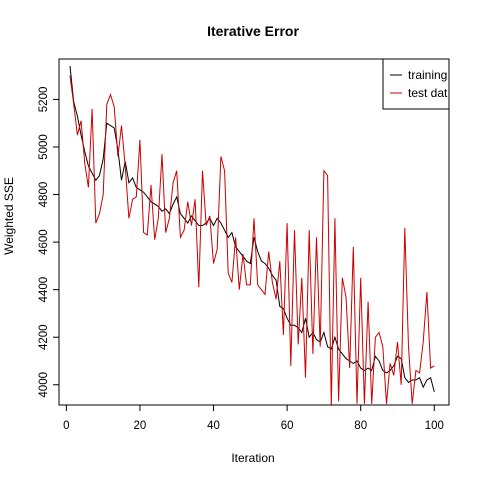  I want to click on y-tick-label: 4000, so click(44, 385).